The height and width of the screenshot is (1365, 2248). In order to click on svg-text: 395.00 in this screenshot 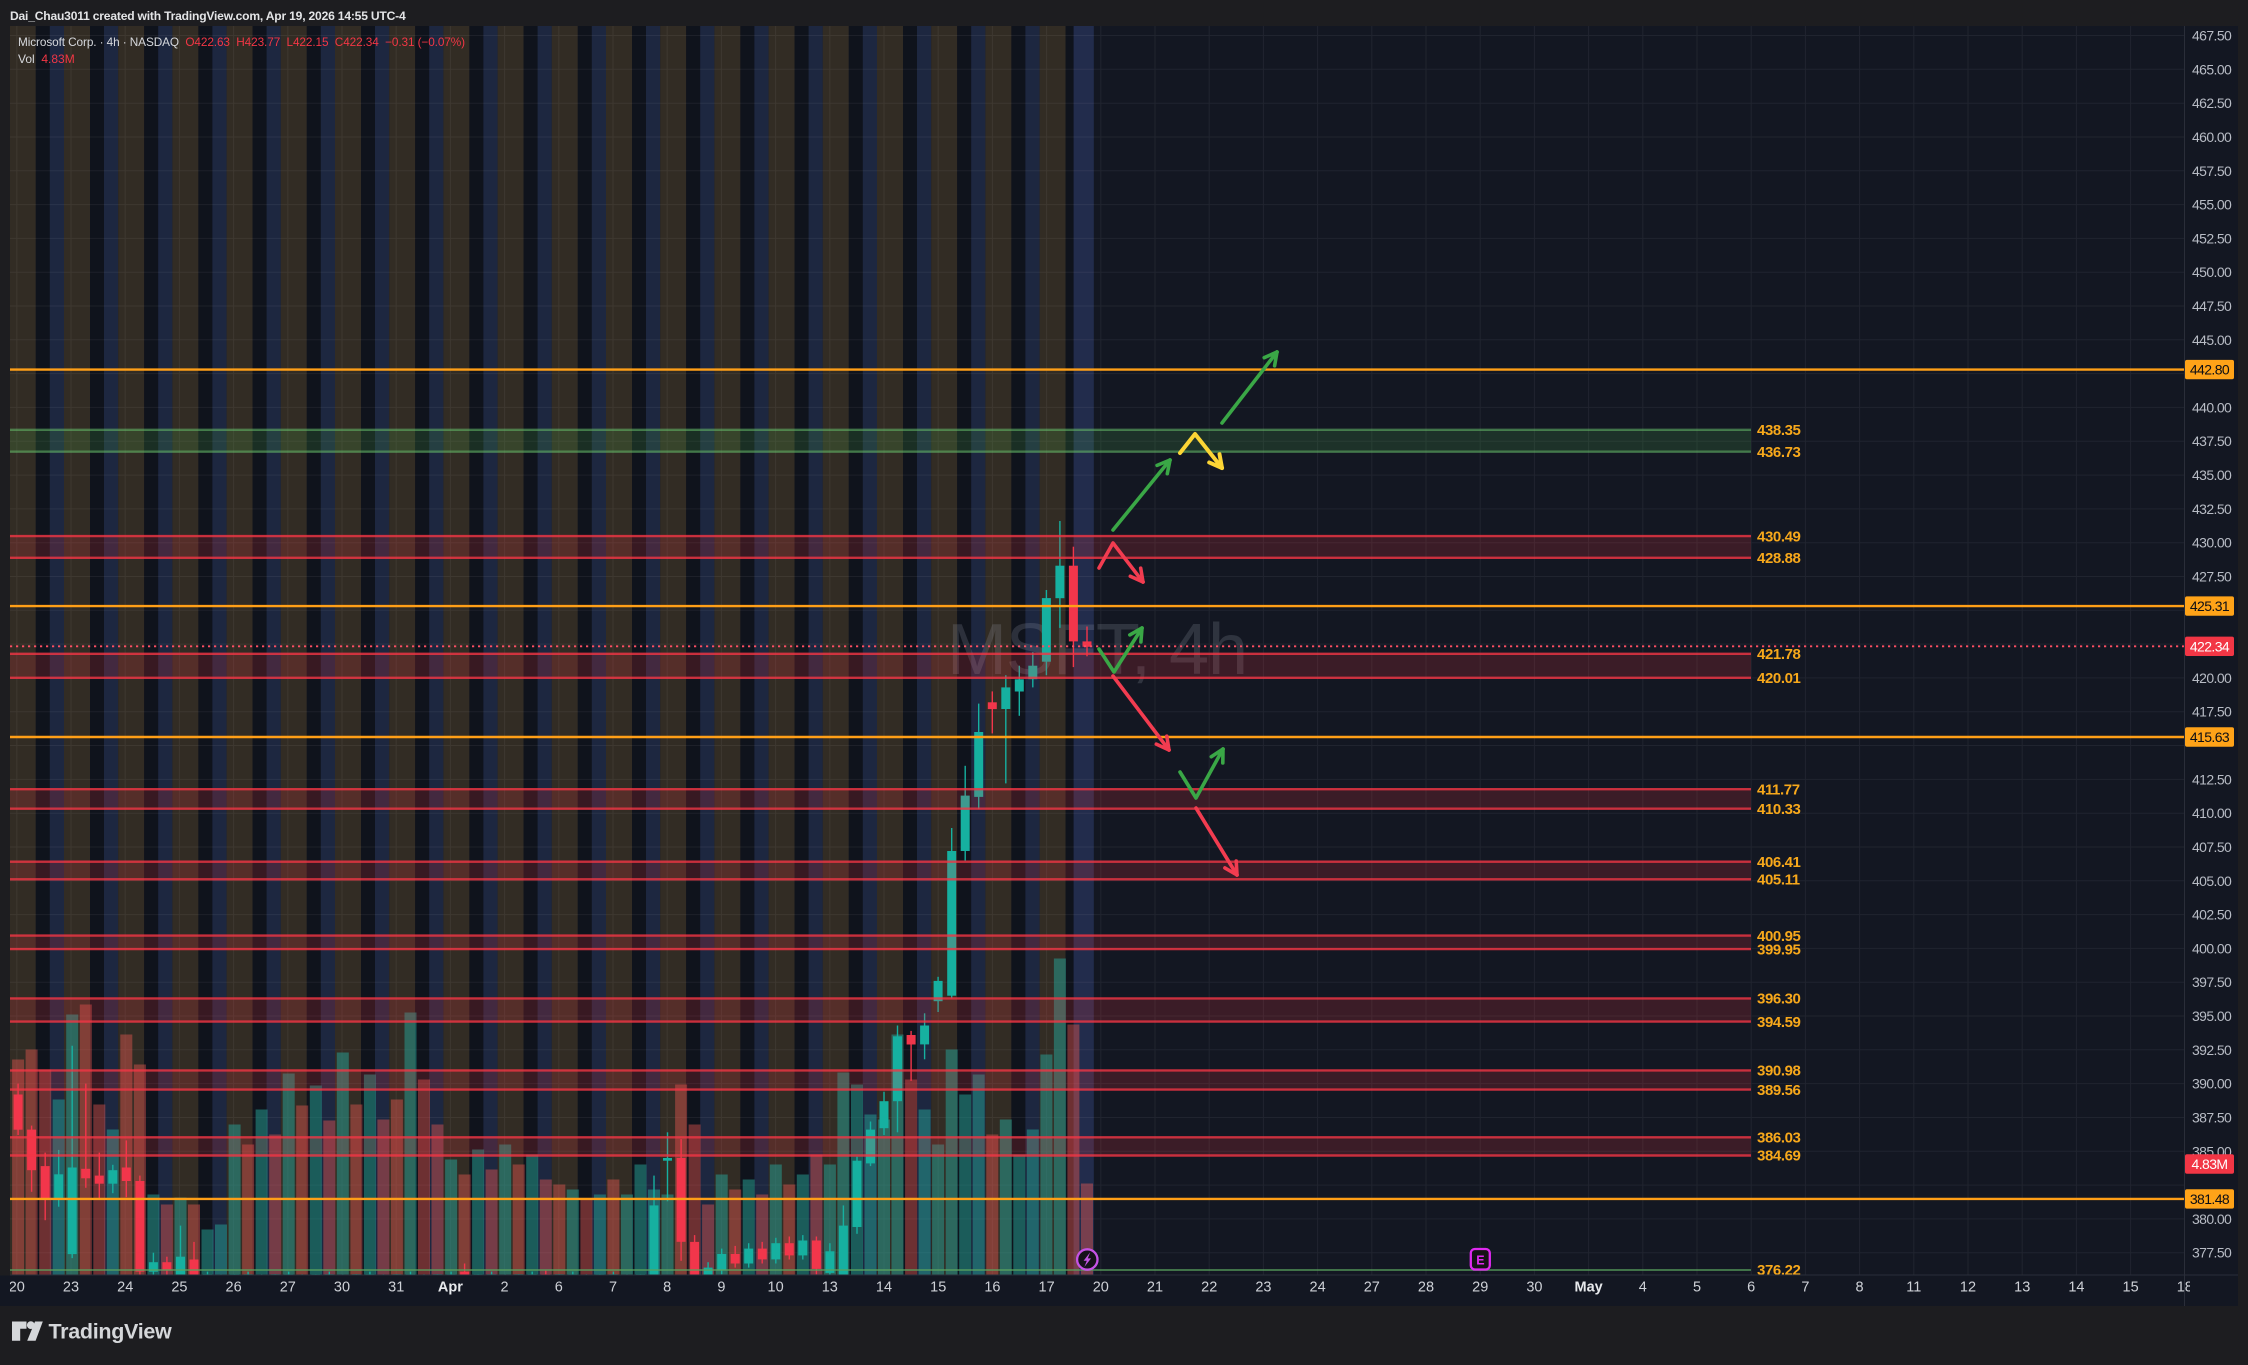, I will do `click(2212, 1016)`.